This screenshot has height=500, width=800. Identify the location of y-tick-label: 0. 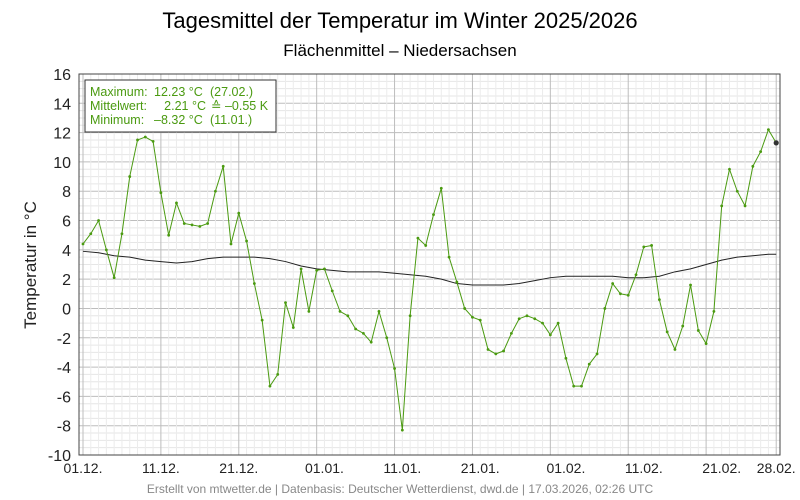
(66, 309).